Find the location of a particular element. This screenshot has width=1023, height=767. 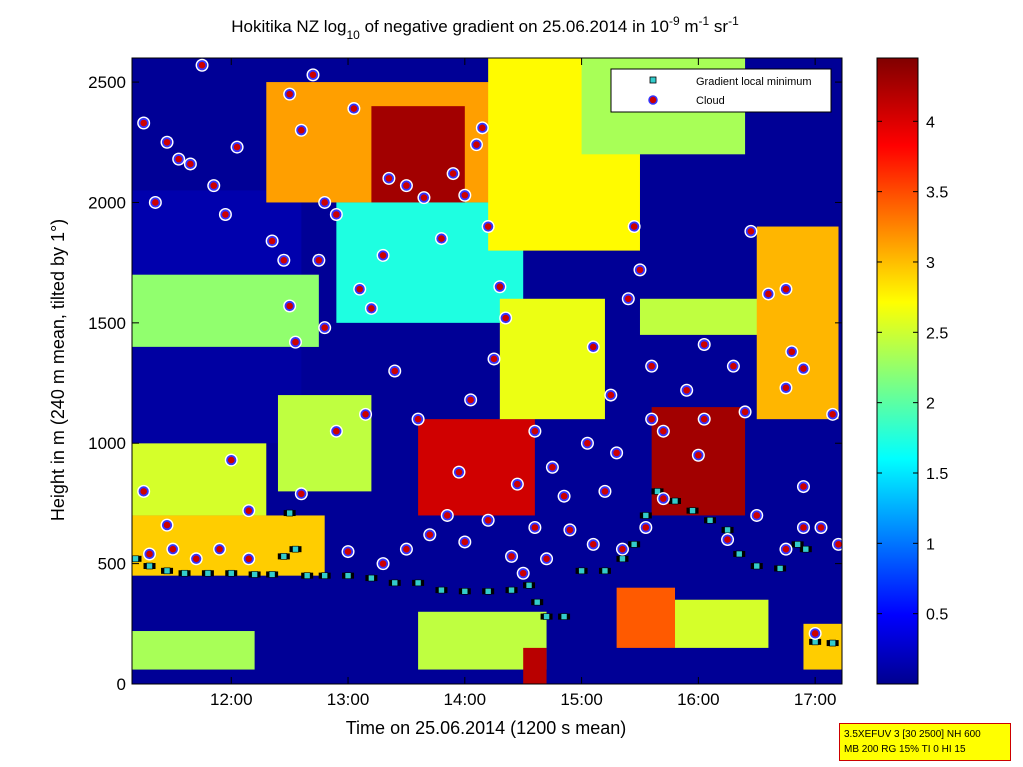

colorbar-tick-label: 1.5 is located at coordinates (937, 474).